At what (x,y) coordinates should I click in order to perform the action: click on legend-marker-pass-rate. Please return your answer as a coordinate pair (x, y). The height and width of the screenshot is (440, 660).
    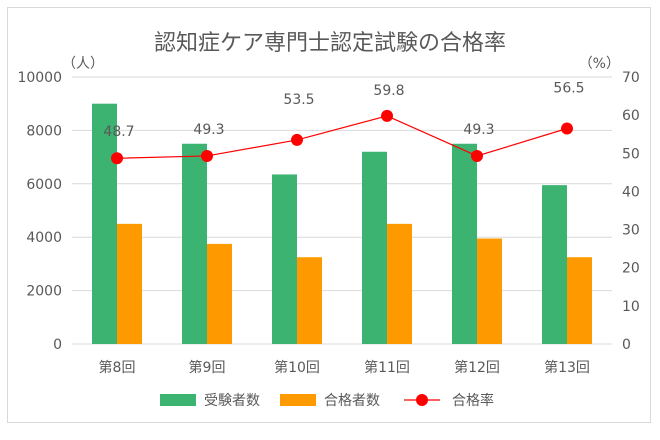
    Looking at the image, I should click on (422, 400).